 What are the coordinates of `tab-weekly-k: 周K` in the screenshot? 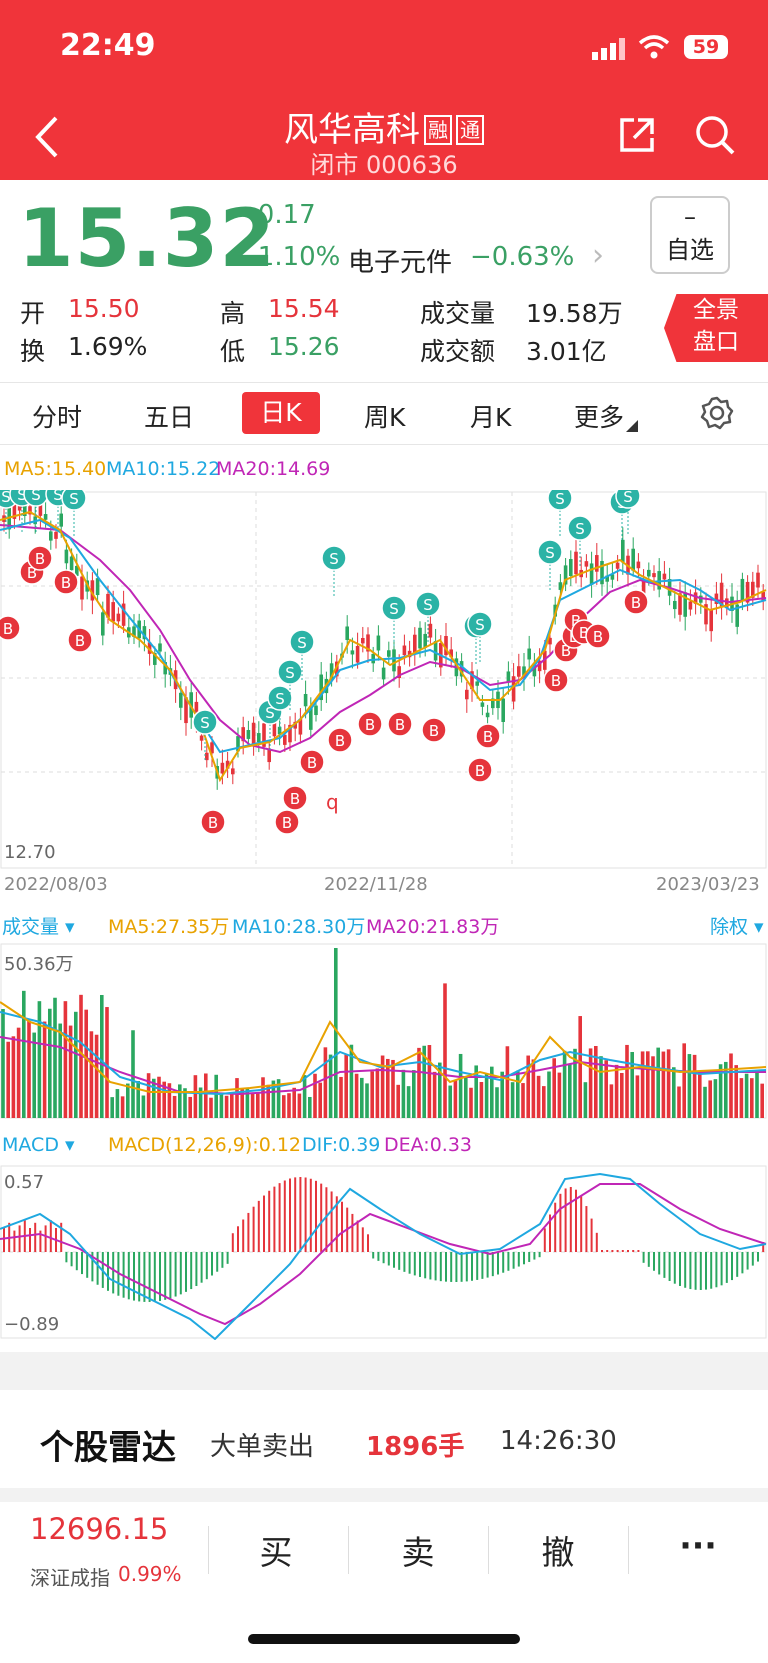 It's located at (385, 417).